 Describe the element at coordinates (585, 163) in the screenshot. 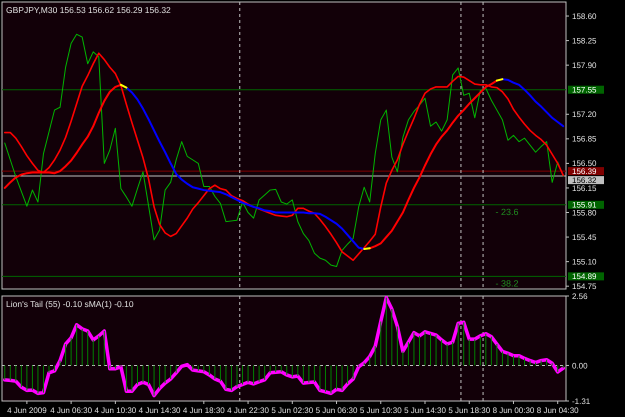

I see `y-tick-label: 156.50` at that location.